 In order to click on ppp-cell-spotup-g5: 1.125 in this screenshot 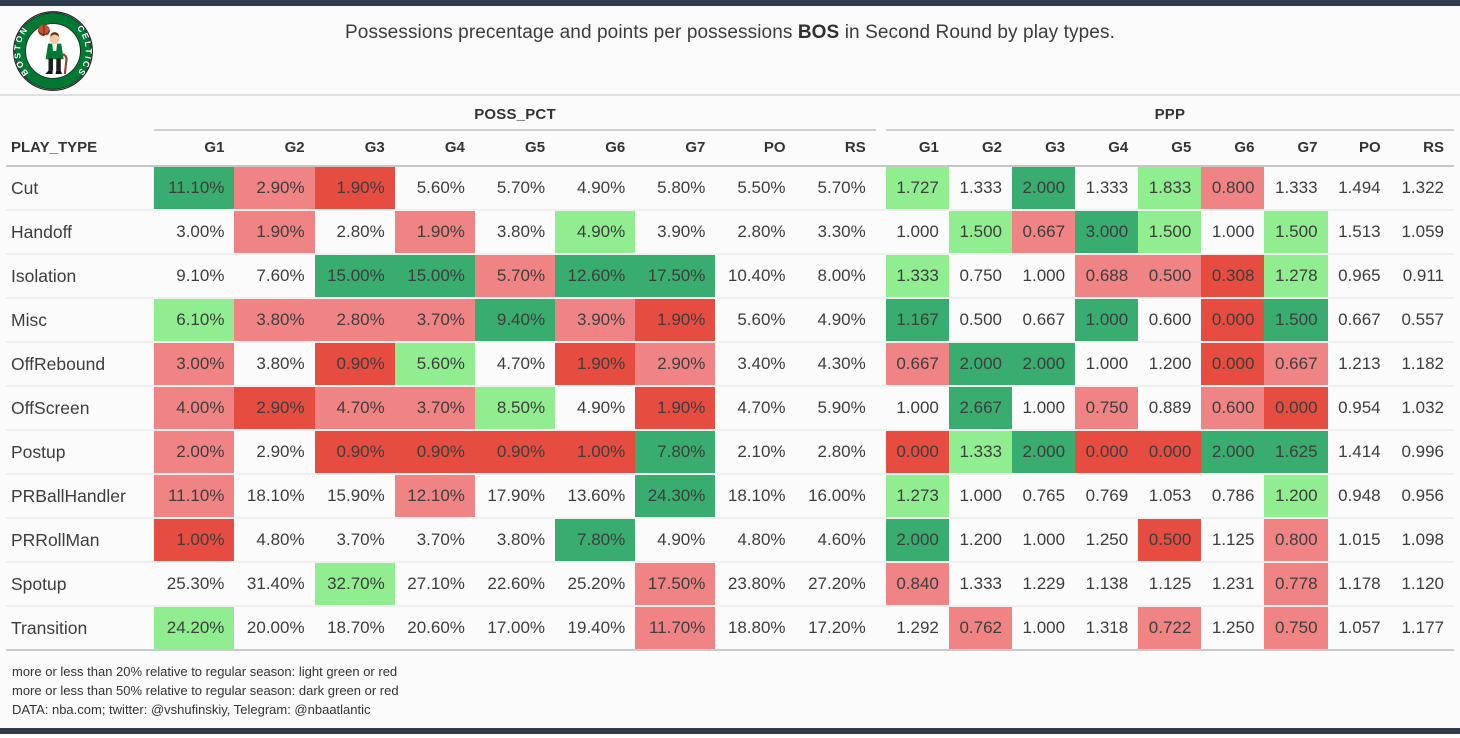, I will do `click(1170, 585)`.